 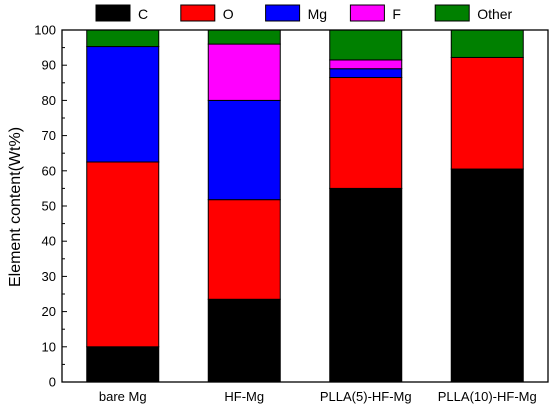 I want to click on y-tick-label: 80, so click(x=49, y=100).